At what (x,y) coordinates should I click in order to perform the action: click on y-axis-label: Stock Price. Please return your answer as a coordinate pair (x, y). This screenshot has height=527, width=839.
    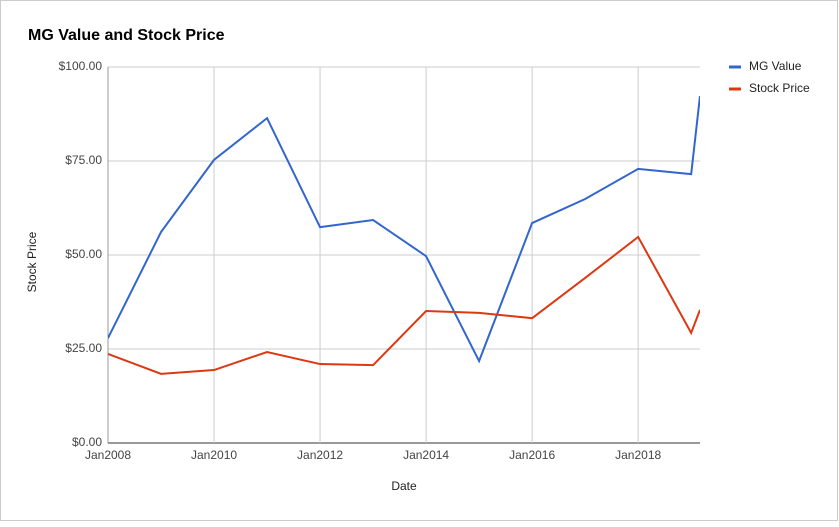
    Looking at the image, I should click on (32, 261).